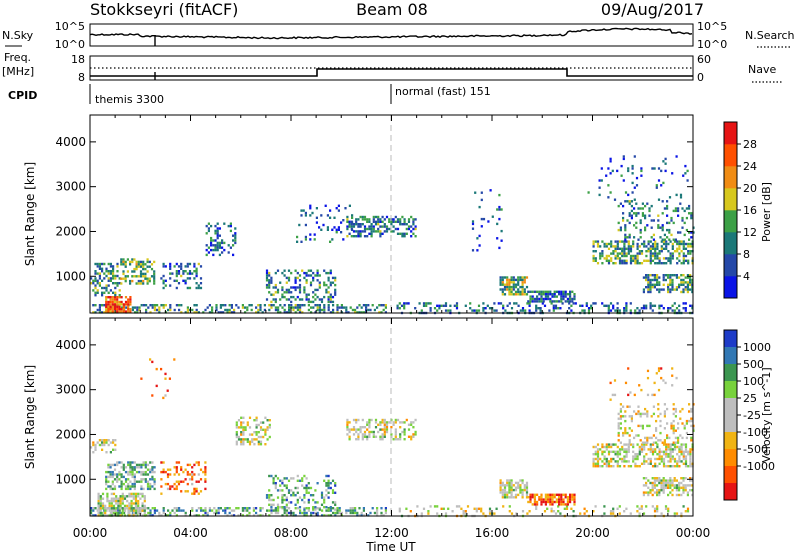 This screenshot has height=554, width=800. What do you see at coordinates (750, 210) in the screenshot?
I see `colorbar-tick-label: 16` at bounding box center [750, 210].